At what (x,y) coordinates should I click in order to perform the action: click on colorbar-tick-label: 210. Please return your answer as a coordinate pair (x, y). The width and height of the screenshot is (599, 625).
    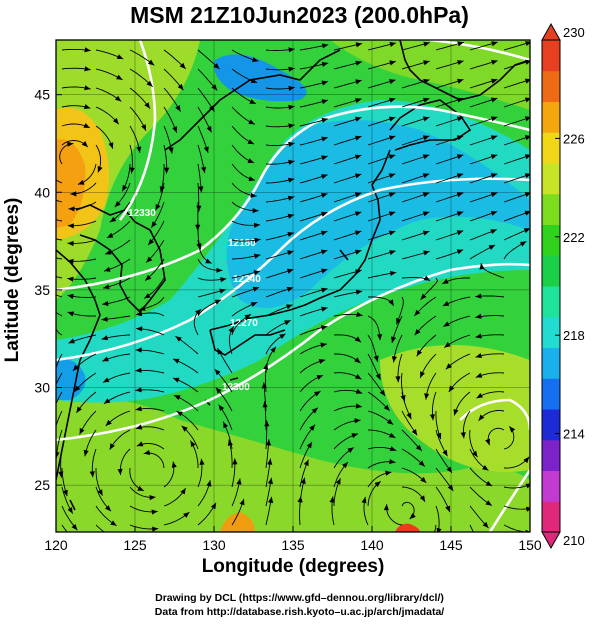
    Looking at the image, I should click on (574, 540).